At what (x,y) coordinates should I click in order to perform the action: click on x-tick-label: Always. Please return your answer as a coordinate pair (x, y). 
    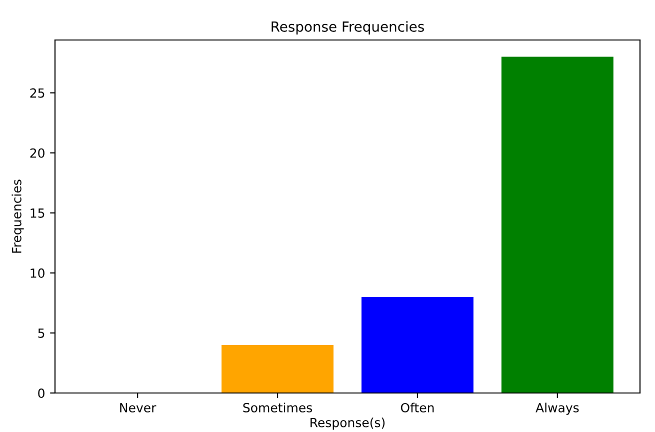
    Looking at the image, I should click on (557, 408).